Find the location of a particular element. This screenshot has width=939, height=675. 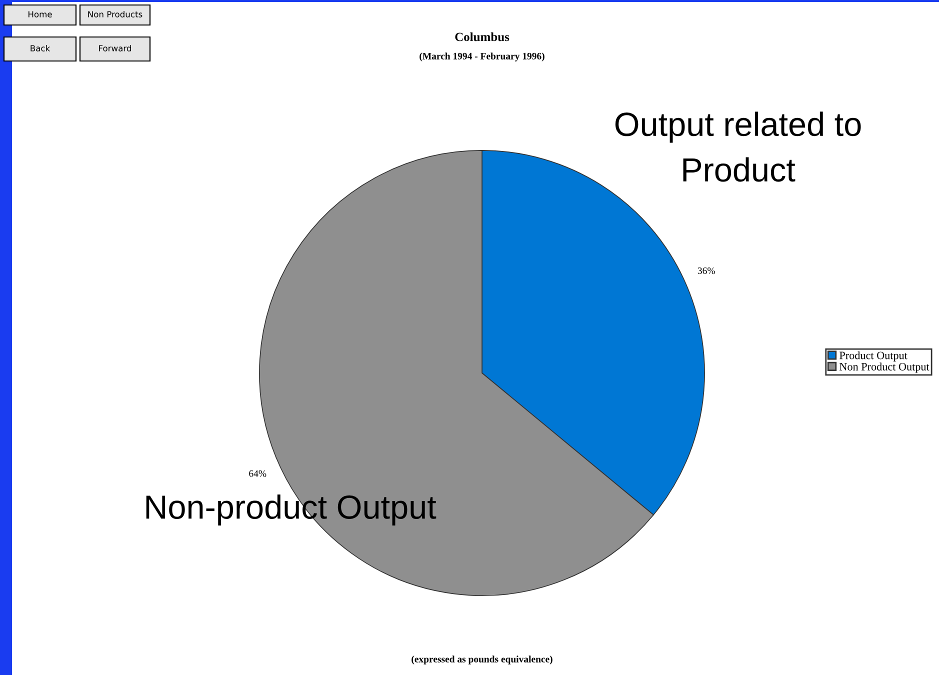

text: Back is located at coordinates (40, 48).